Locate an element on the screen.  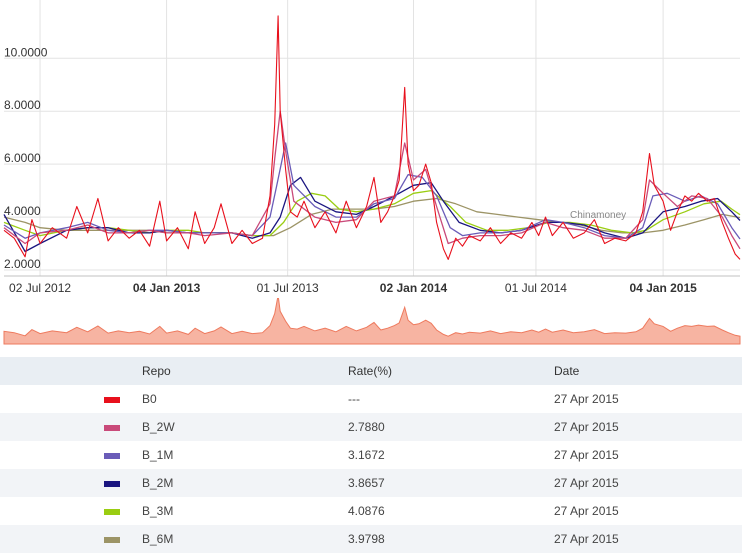
table-header-row: Repo Rate(%) Date is located at coordinates (371, 371).